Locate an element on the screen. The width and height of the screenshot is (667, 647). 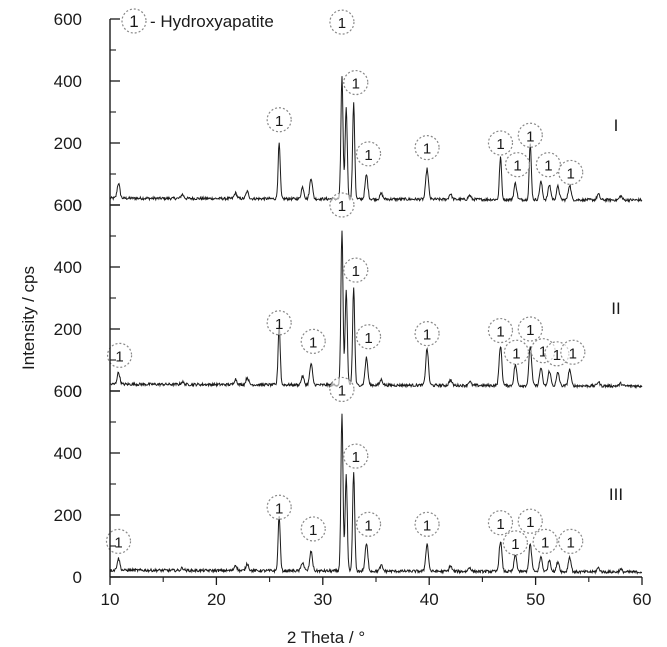
marker-label-II-0: 1 is located at coordinates (119, 356).